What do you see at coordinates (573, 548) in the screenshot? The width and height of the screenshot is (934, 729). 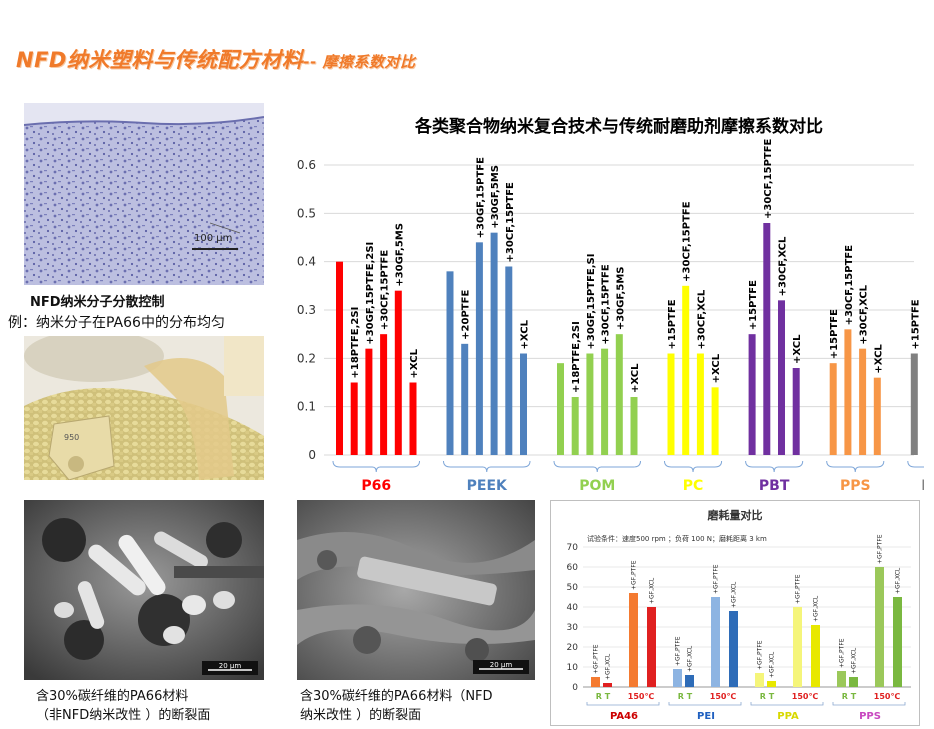 I see `wear-y-tick-label: 70` at bounding box center [573, 548].